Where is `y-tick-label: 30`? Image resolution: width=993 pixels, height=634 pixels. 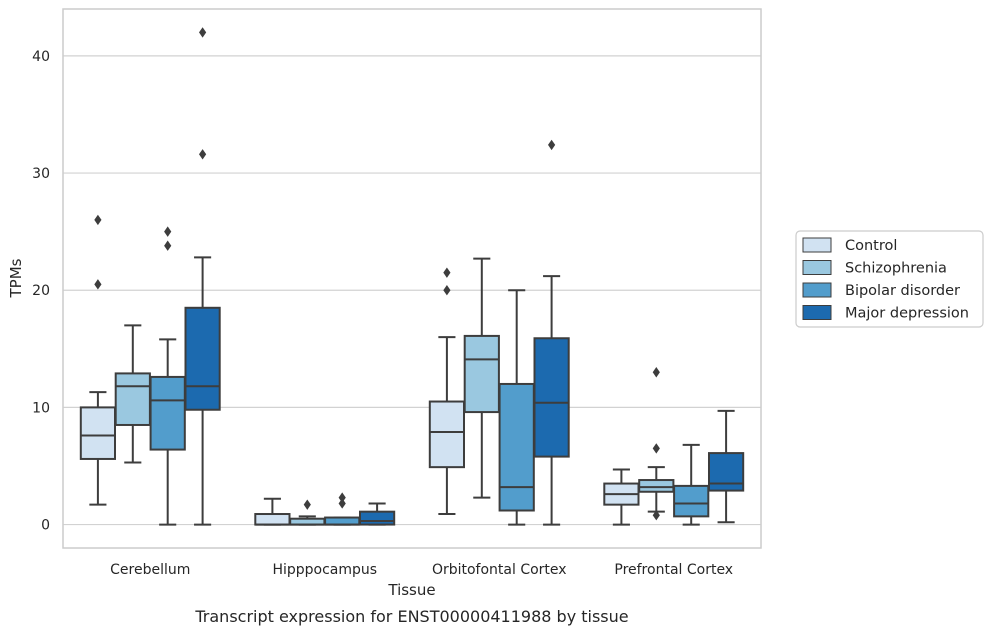
y-tick-label: 30 is located at coordinates (41, 174).